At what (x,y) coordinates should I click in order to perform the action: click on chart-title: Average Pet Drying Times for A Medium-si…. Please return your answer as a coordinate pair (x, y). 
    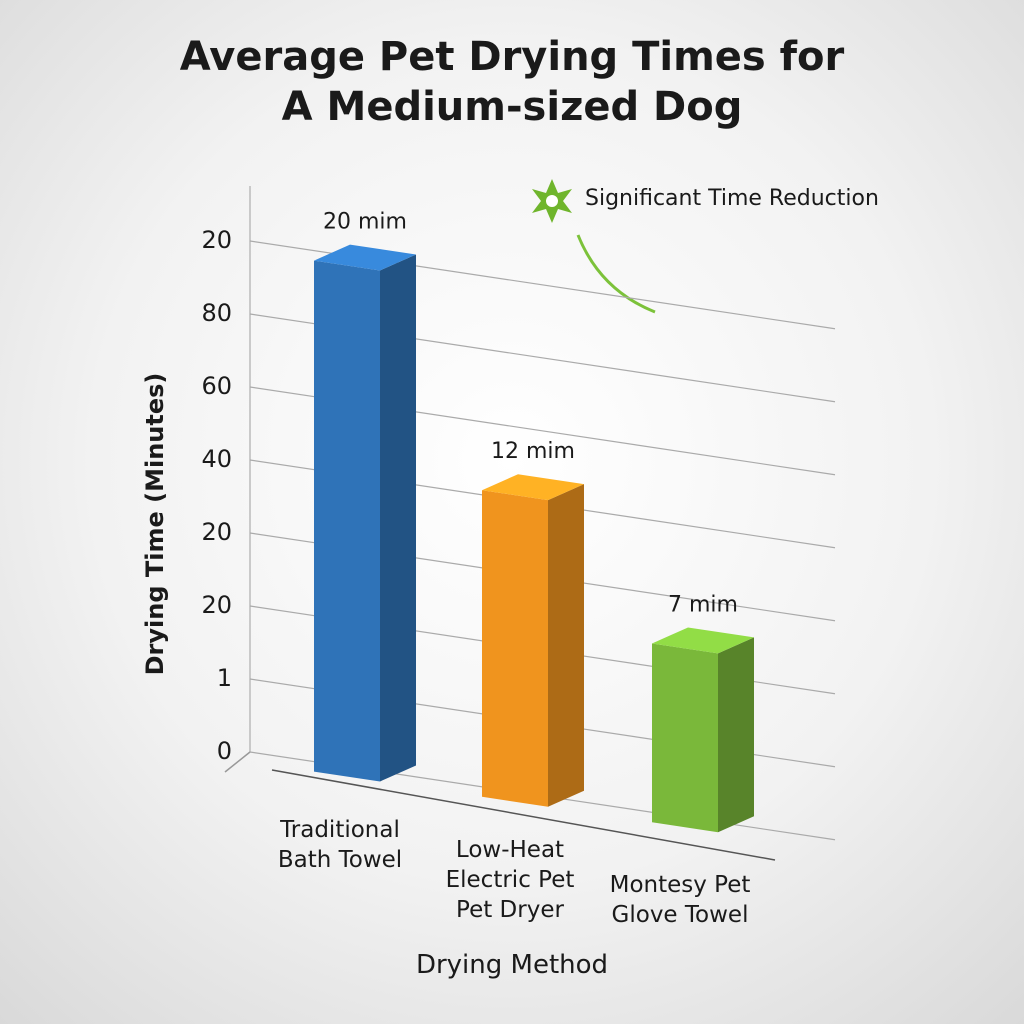
    Looking at the image, I should click on (512, 82).